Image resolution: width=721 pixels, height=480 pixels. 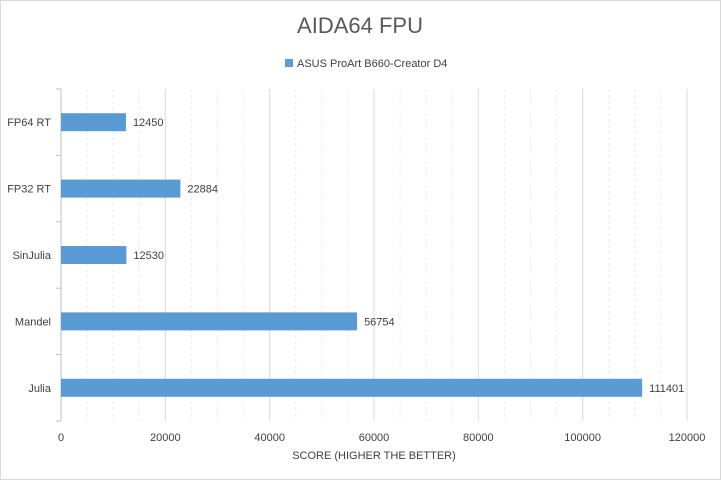 What do you see at coordinates (148, 256) in the screenshot?
I see `data-label: 12530` at bounding box center [148, 256].